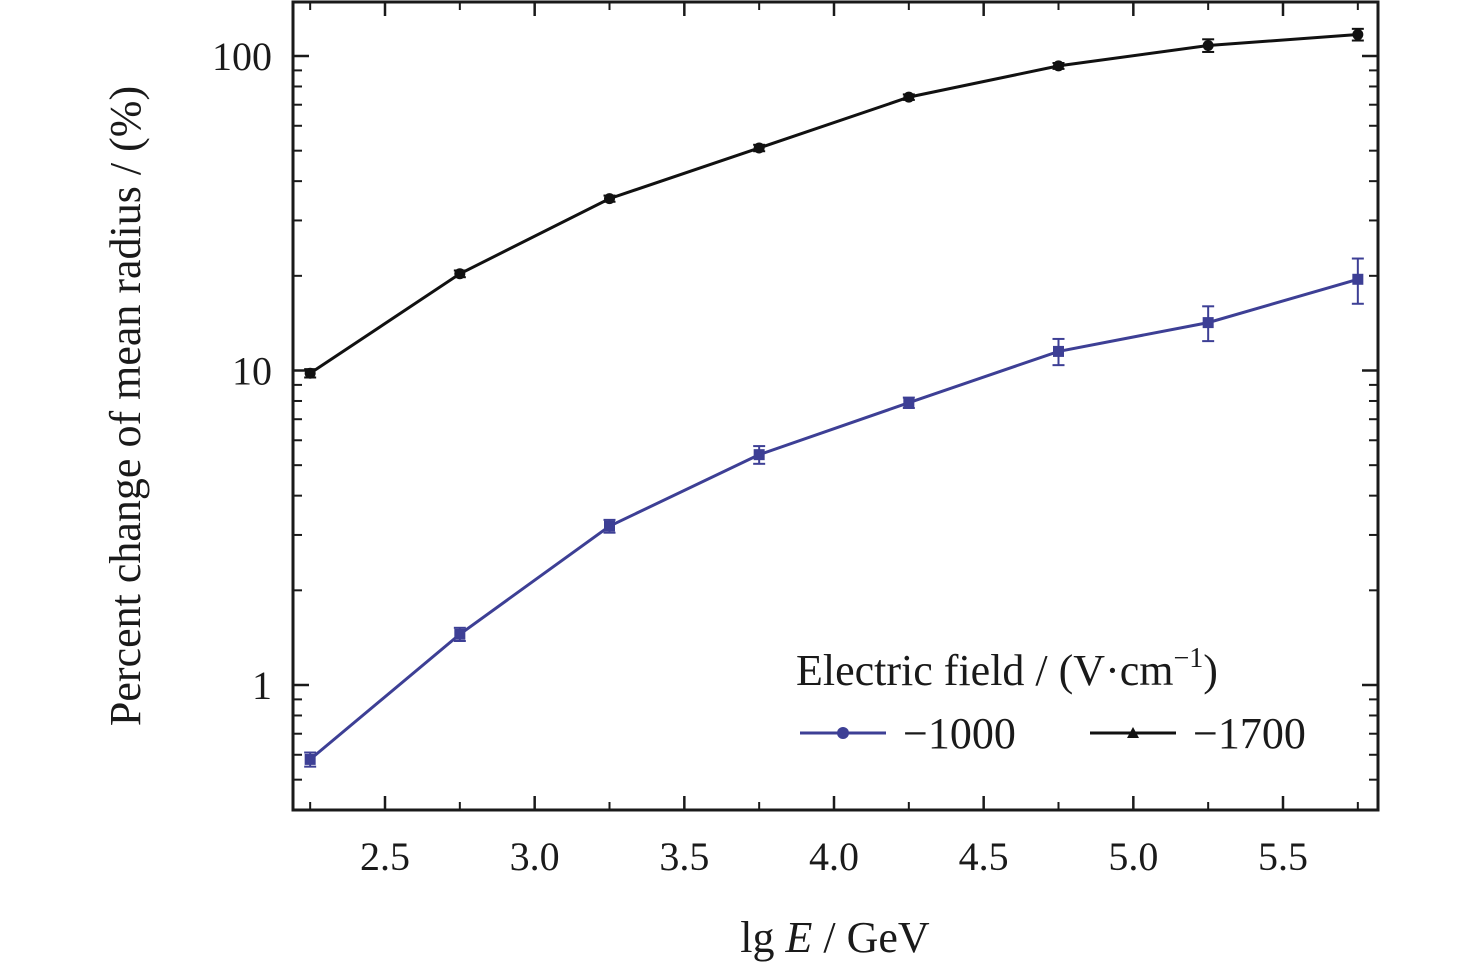  I want to click on y-axis-title: Percent change of mean radius / (%), so click(125, 406).